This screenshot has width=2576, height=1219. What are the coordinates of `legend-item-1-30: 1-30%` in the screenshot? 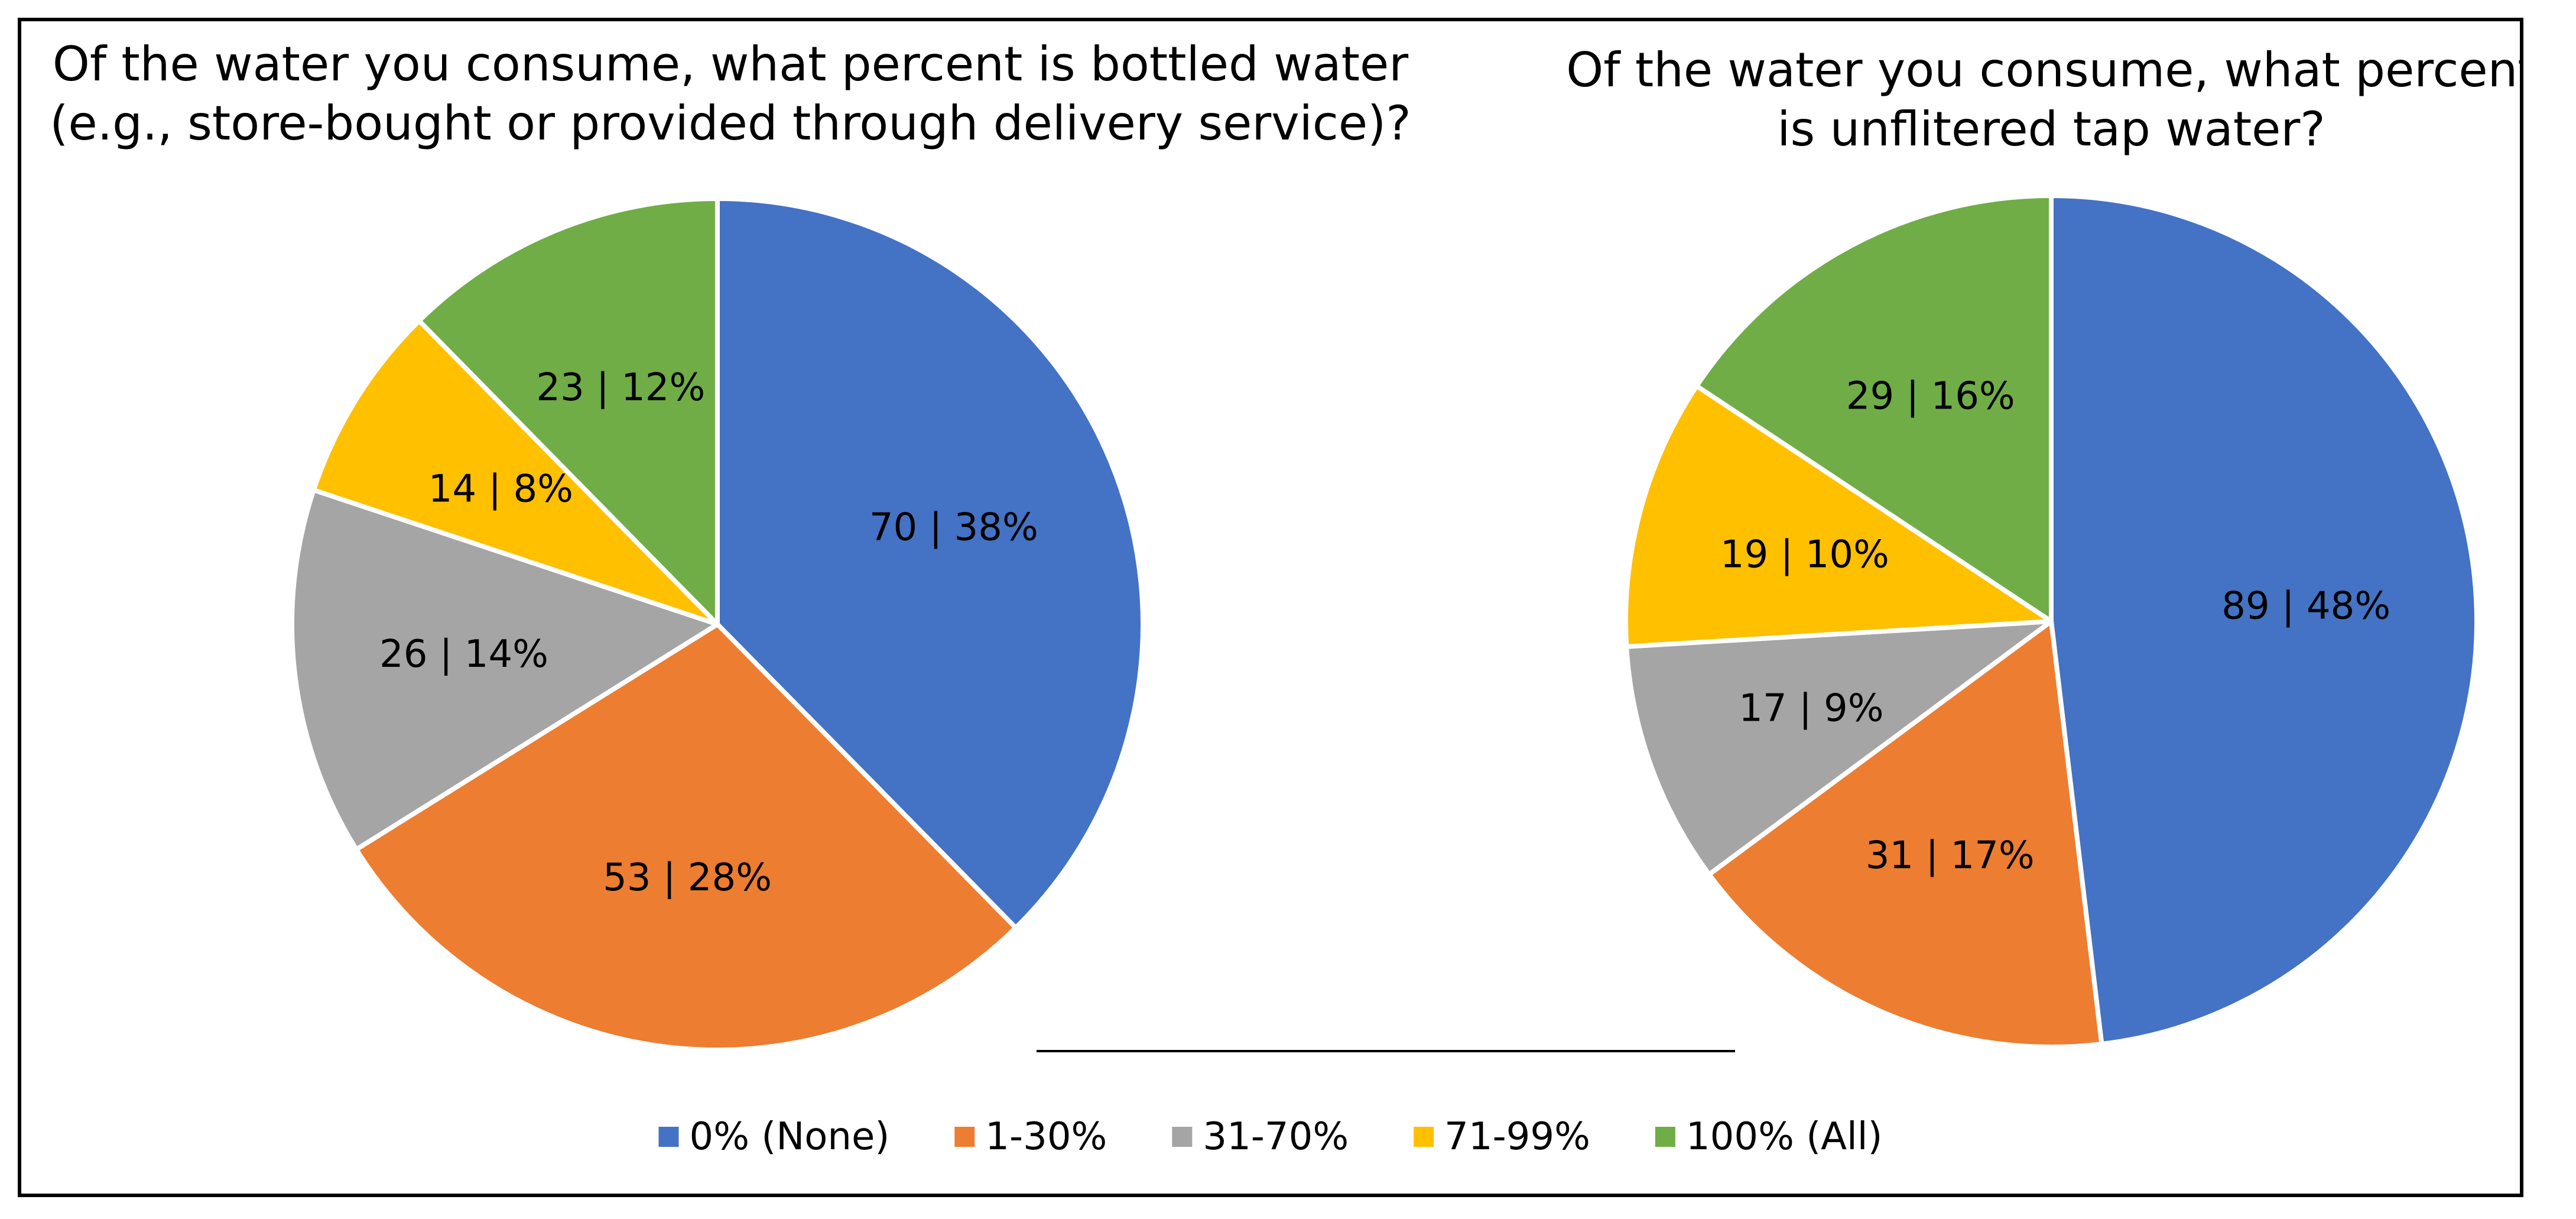 It's located at (1030, 1137).